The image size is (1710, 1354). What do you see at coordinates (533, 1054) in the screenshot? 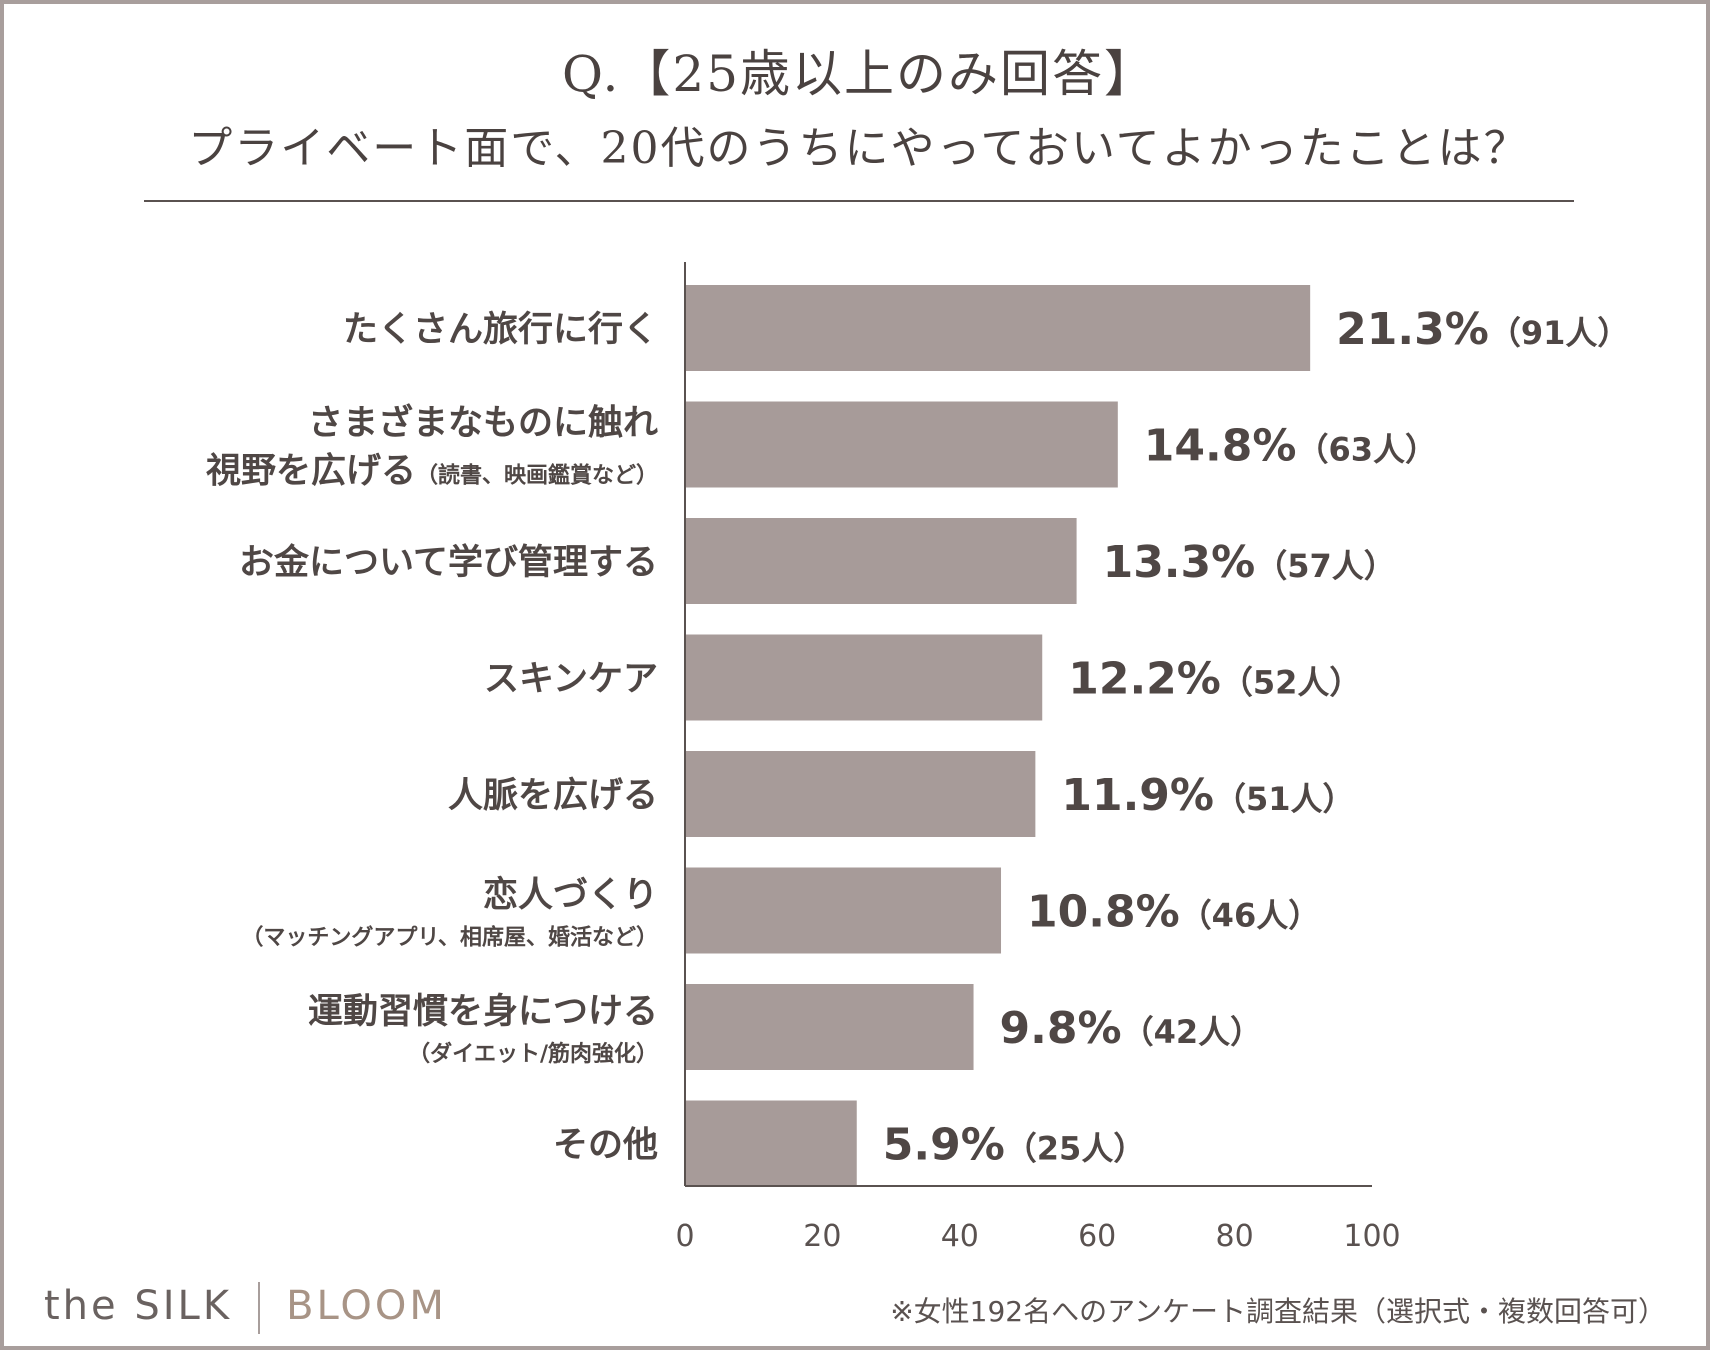
I see `category-note-7: （ダイエット/筋肉強化）` at bounding box center [533, 1054].